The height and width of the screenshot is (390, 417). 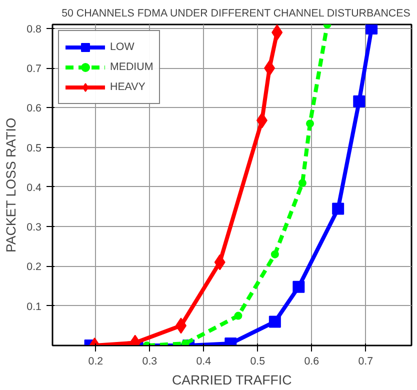 I want to click on x-tick-label: 0.4, so click(x=204, y=362).